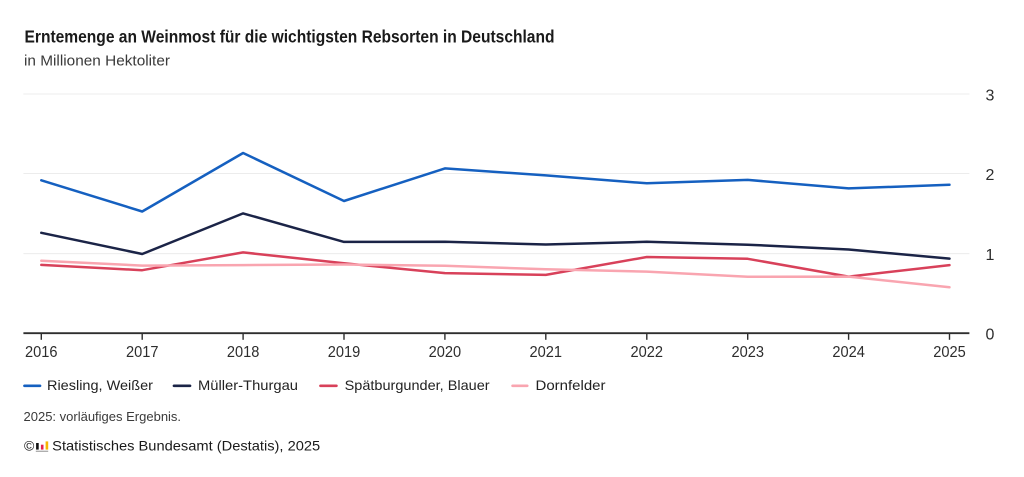 This screenshot has width=1024, height=477. I want to click on svg-text: 2022, so click(647, 352).